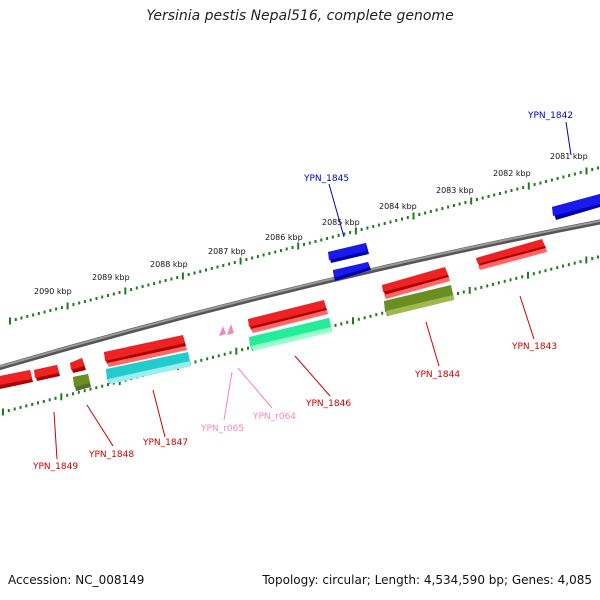 Image resolution: width=600 pixels, height=600 pixels. I want to click on leader-ypn-r065, so click(228, 396).